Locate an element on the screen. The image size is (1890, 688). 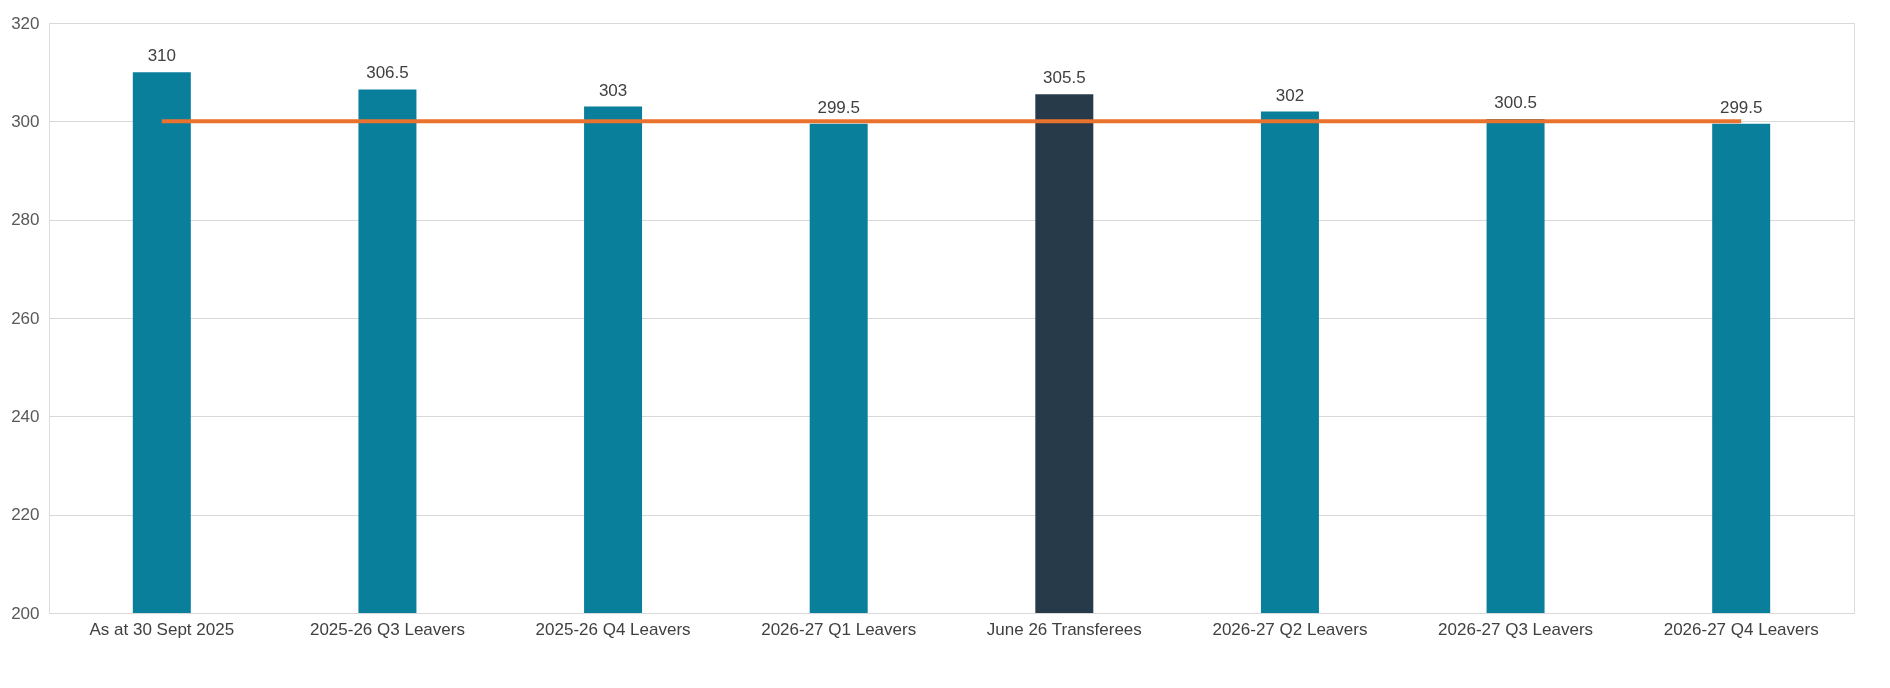
data-label: 303 is located at coordinates (613, 90).